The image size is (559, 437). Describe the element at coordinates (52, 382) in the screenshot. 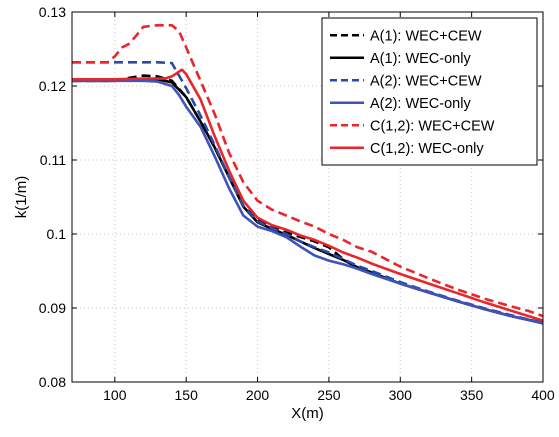

I see `y-tick-label: 0.08` at that location.